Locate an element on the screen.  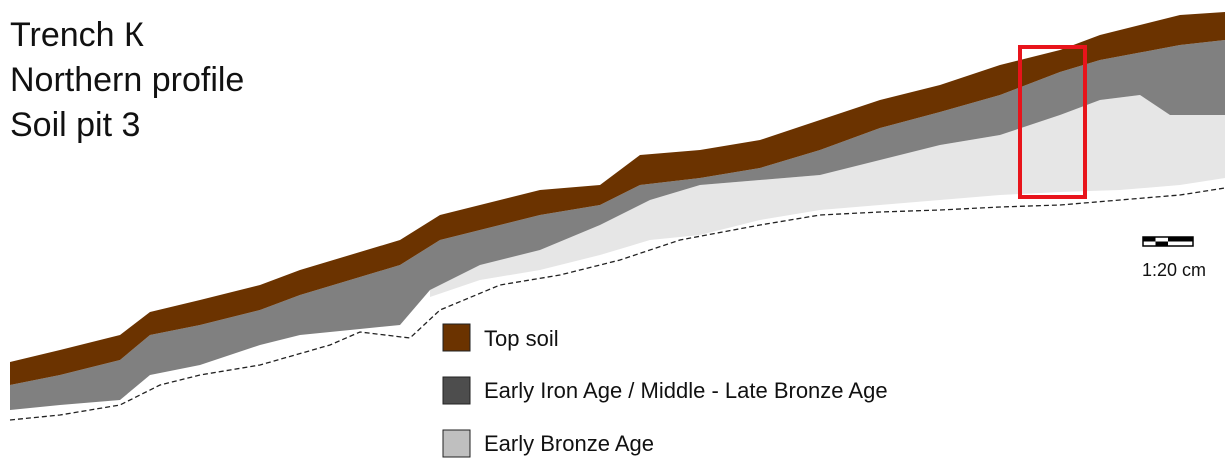
soil-pit-frame is located at coordinates (1052, 122).